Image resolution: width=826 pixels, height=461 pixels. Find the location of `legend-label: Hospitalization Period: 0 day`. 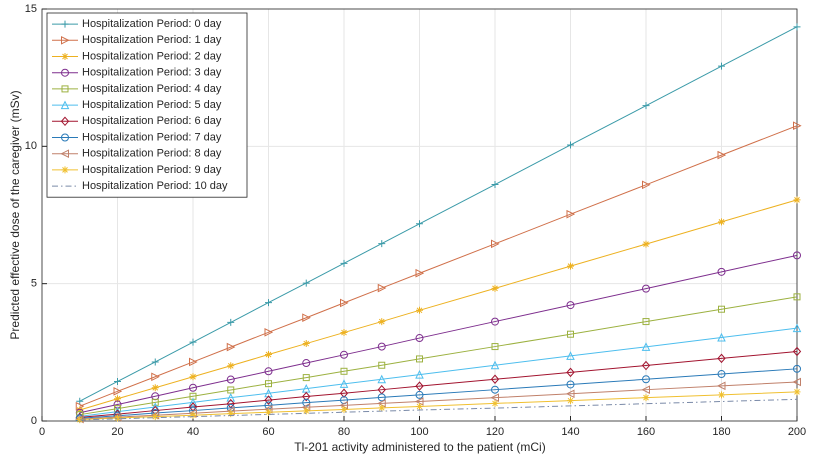

legend-label: Hospitalization Period: 0 day is located at coordinates (152, 24).